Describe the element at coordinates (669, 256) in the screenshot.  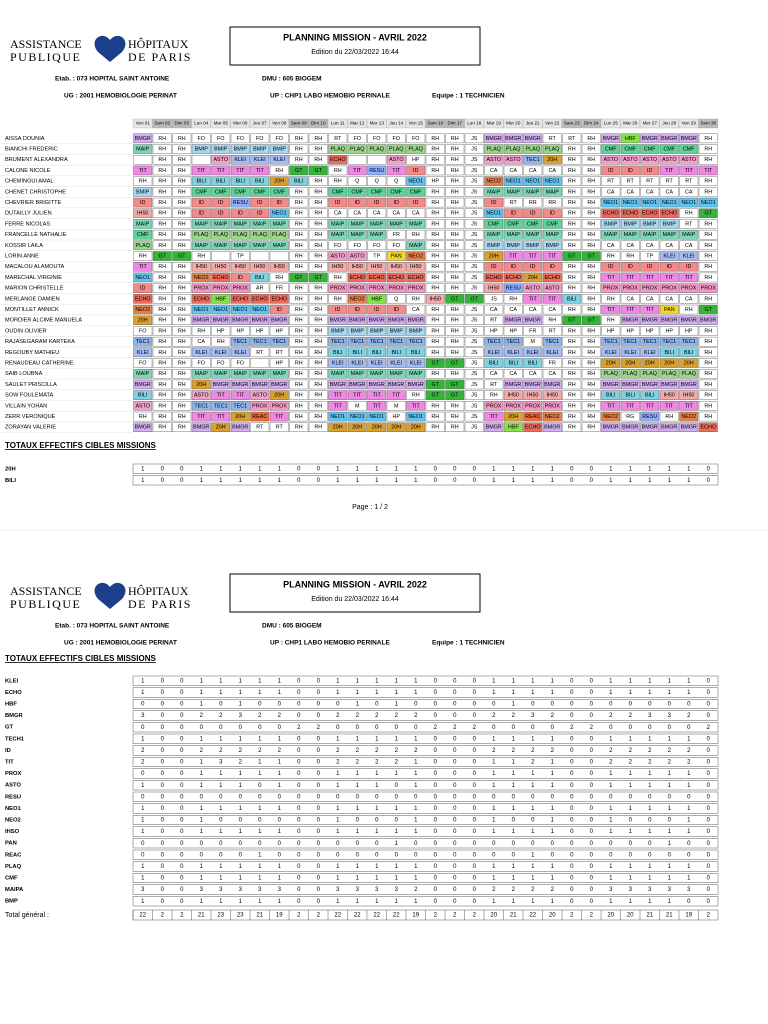
I see `shift-code: KLEI` at that location.